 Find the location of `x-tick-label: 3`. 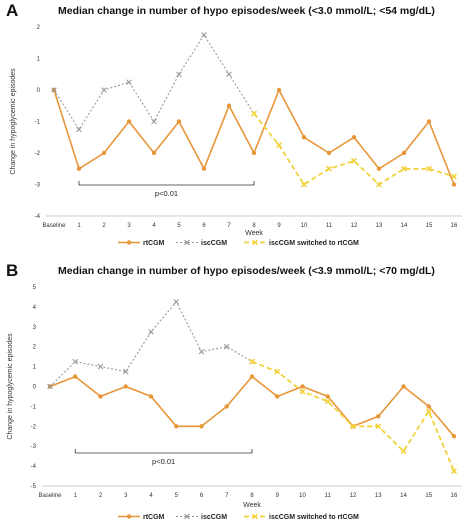

x-tick-label: 3 is located at coordinates (126, 496).